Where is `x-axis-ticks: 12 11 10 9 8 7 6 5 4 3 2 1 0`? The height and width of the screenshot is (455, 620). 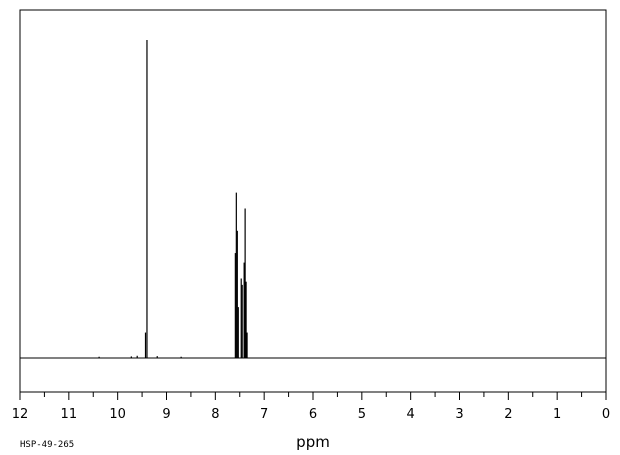
x-axis-ticks: 12 11 10 9 8 7 6 5 4 3 2 1 0 is located at coordinates (311, 407).